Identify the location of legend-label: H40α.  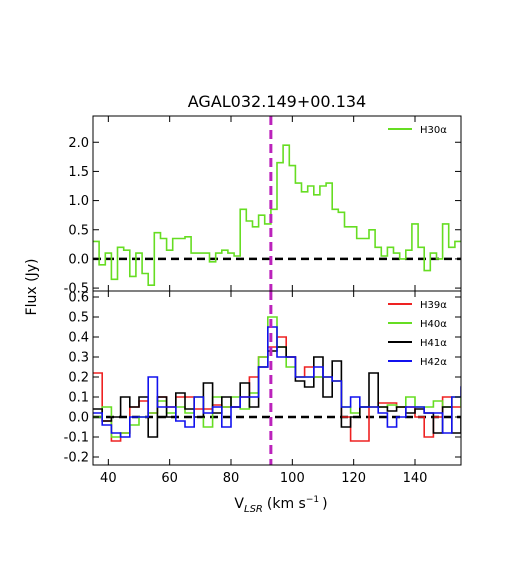
(433, 324).